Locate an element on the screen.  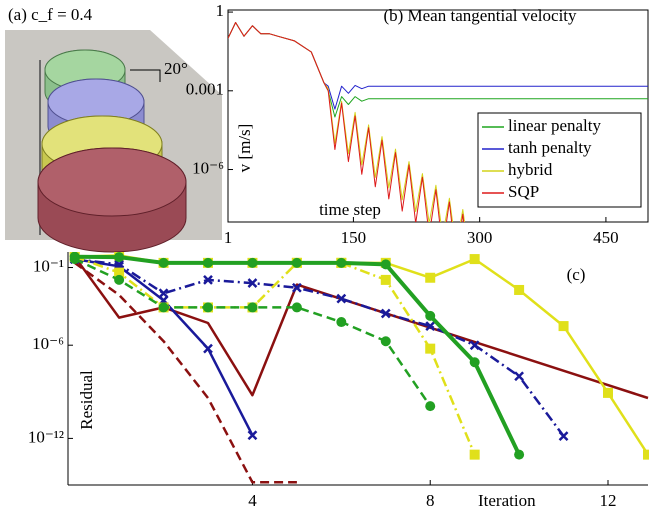
x-tick-label: 12 is located at coordinates (608, 500).